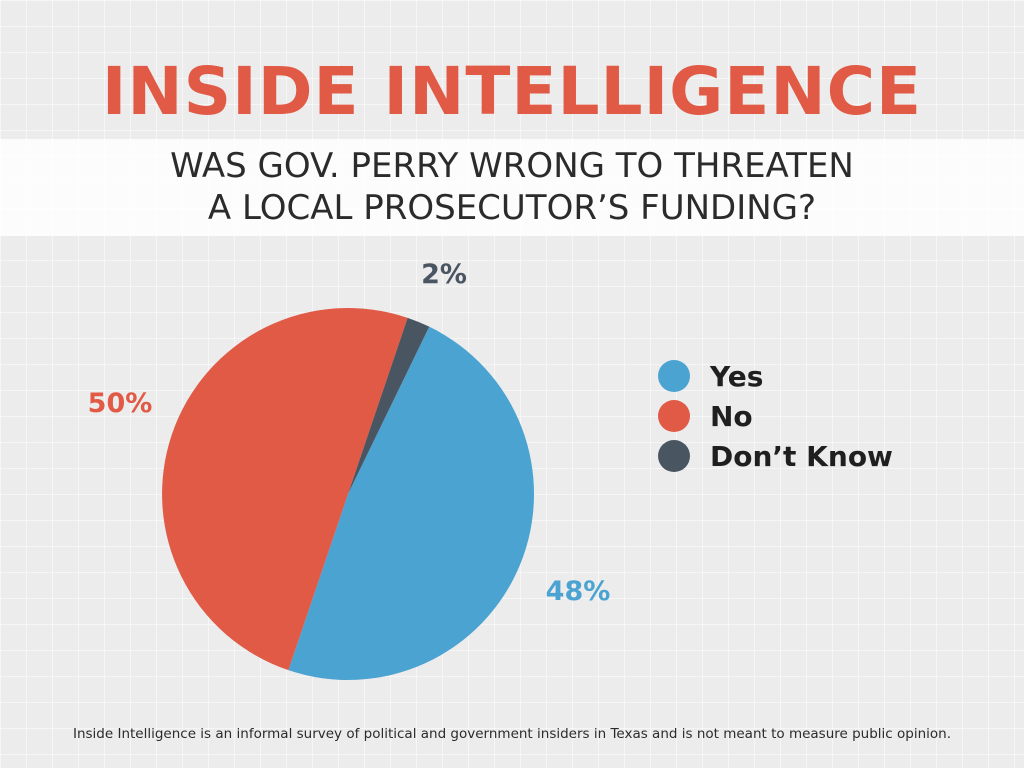 This screenshot has height=768, width=1024. What do you see at coordinates (775, 376) in the screenshot?
I see `legend-item-yes: Yes` at bounding box center [775, 376].